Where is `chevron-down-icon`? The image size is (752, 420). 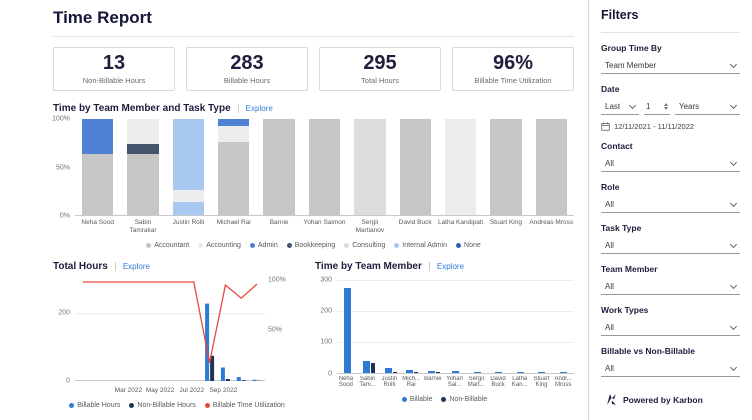
chevron-down-icon is located at coordinates (733, 285).